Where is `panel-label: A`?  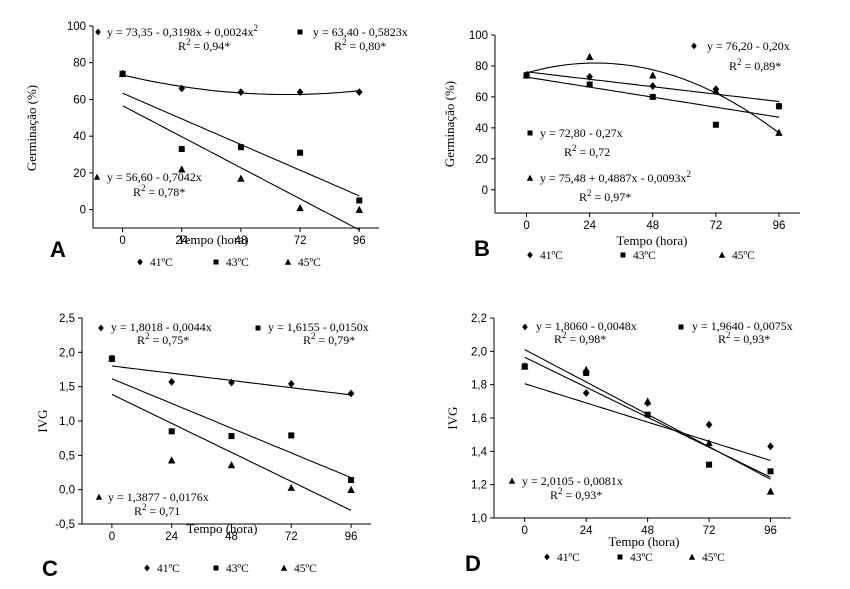
panel-label: A is located at coordinates (58, 249).